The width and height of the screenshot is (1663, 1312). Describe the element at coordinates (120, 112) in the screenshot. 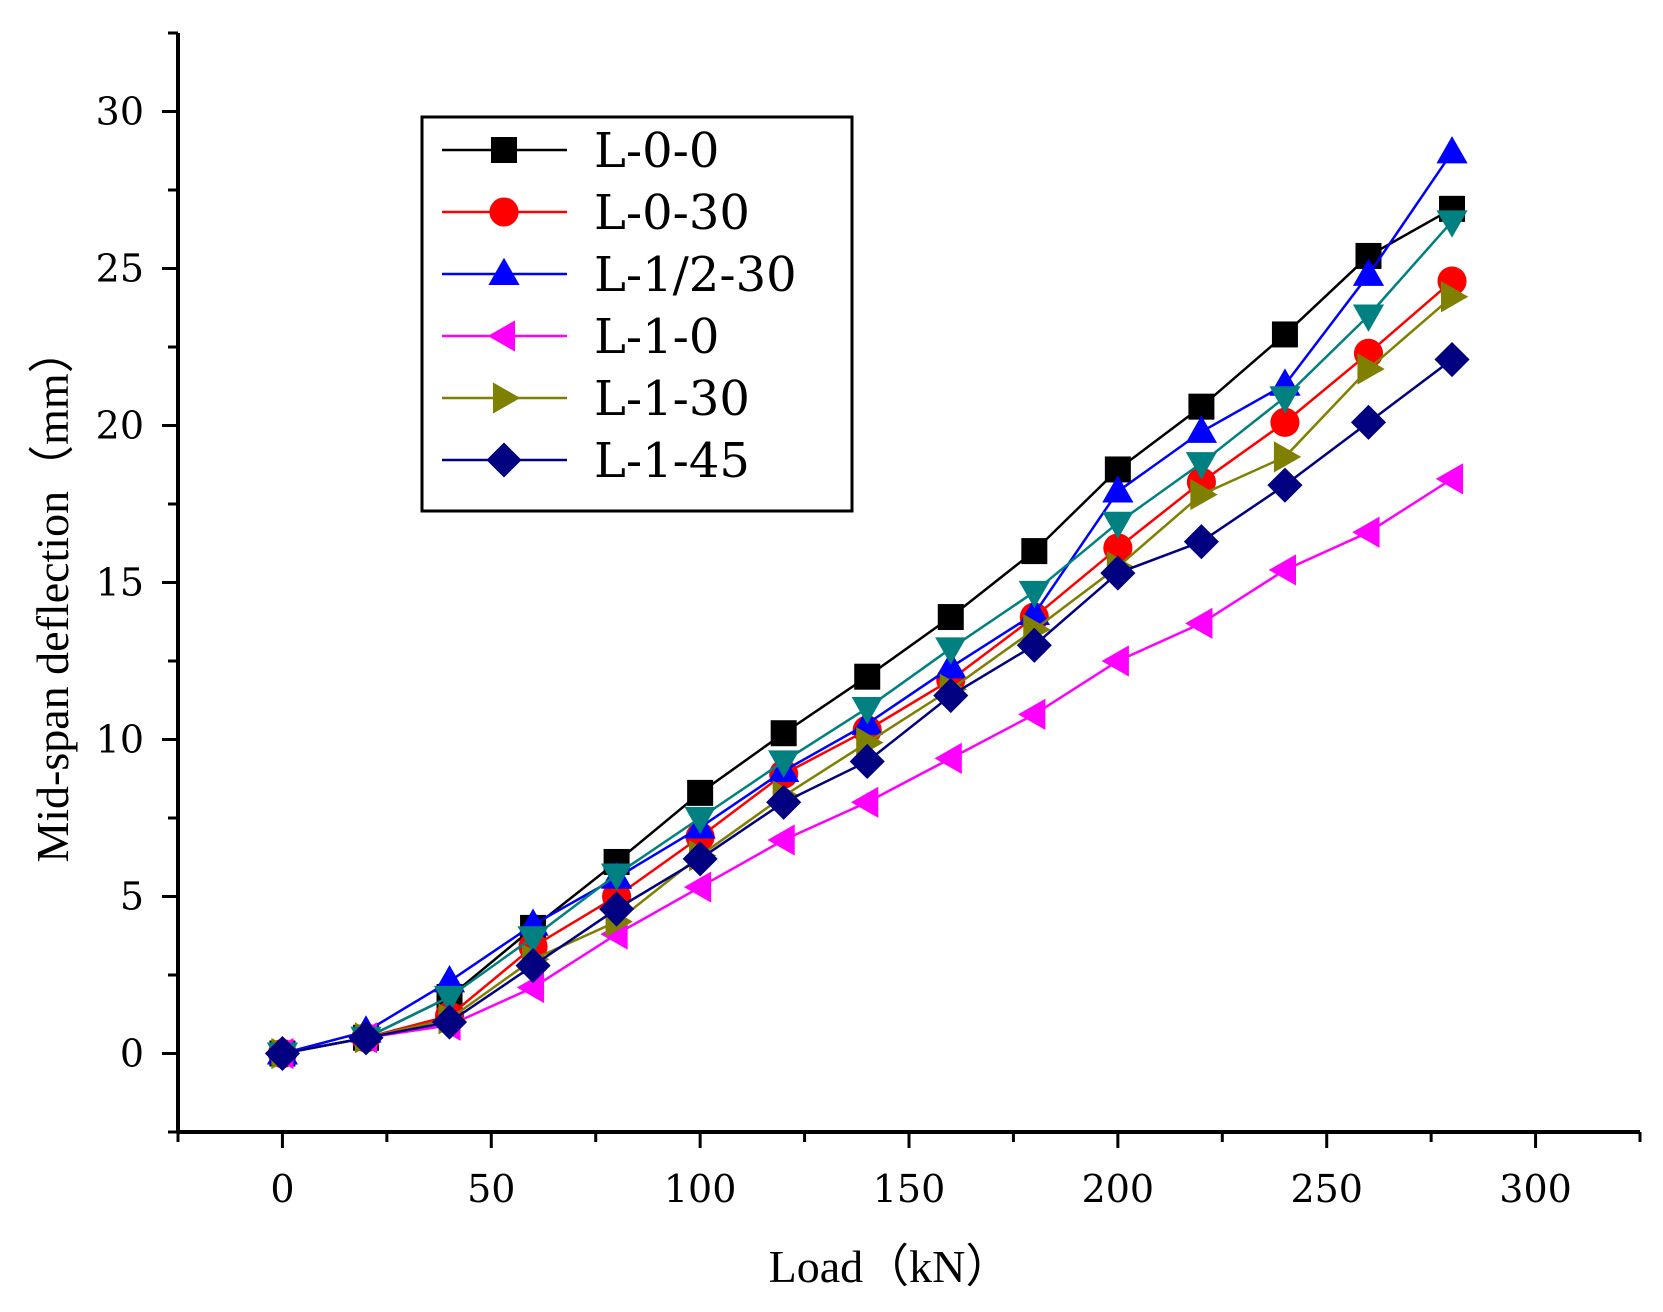

I see `y-tick-label: 30` at that location.